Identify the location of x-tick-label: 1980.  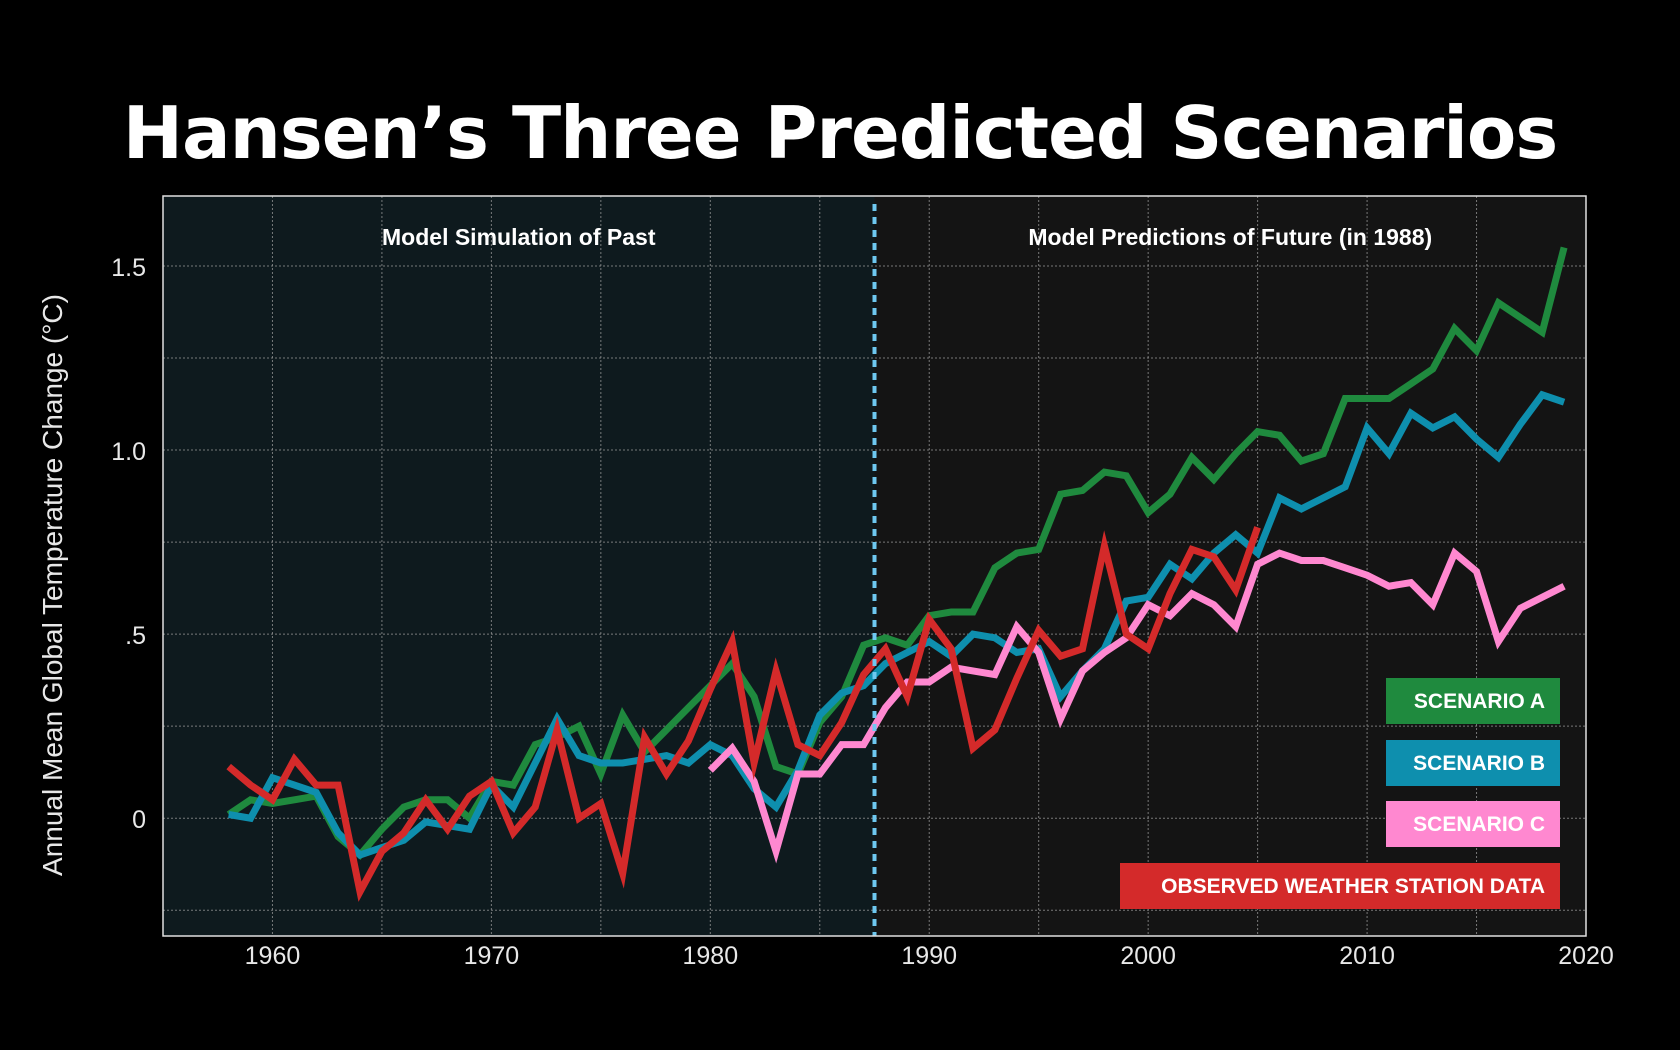
(710, 956).